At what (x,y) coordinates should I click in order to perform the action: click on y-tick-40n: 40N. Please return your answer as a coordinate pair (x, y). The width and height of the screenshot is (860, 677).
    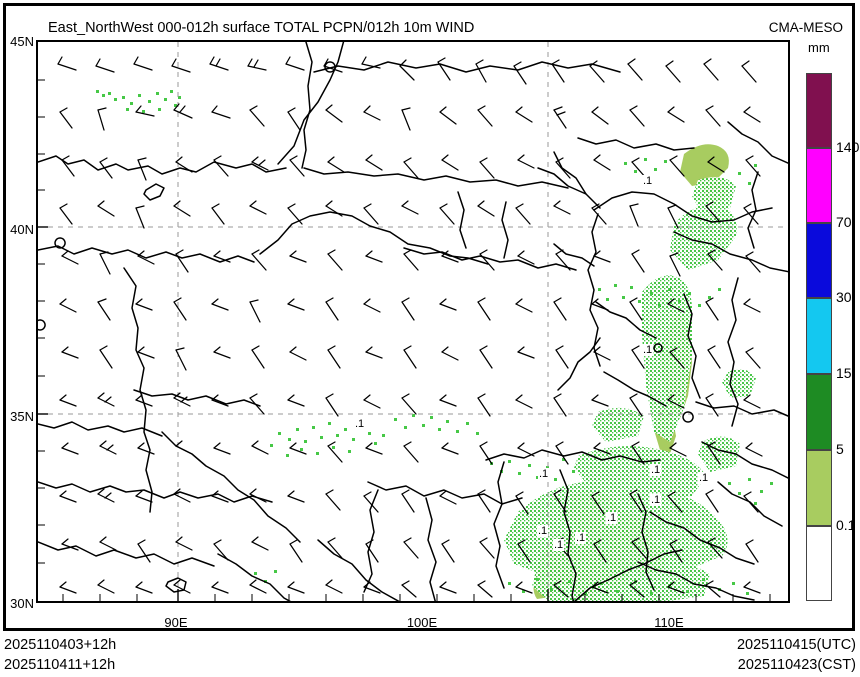
    Looking at the image, I should click on (22, 229).